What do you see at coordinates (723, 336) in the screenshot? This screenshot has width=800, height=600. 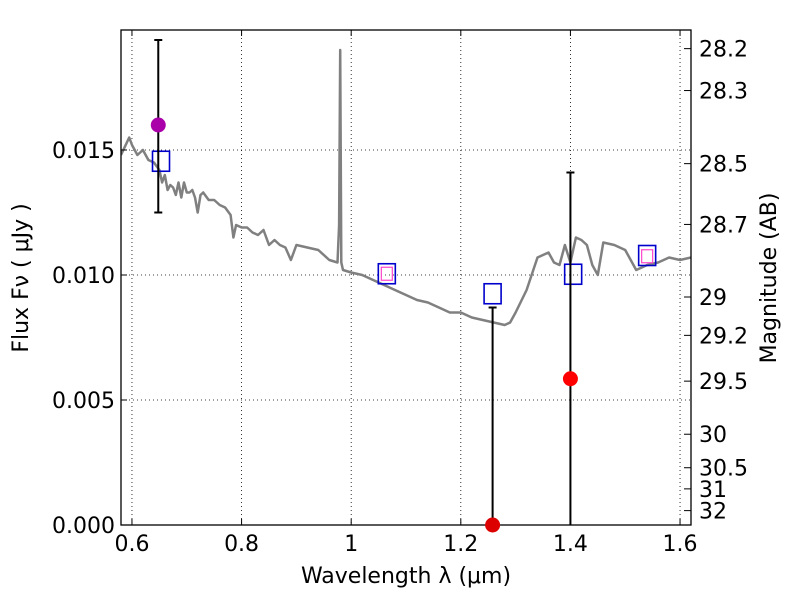 I see `mag-tick-label: 29.2` at bounding box center [723, 336].